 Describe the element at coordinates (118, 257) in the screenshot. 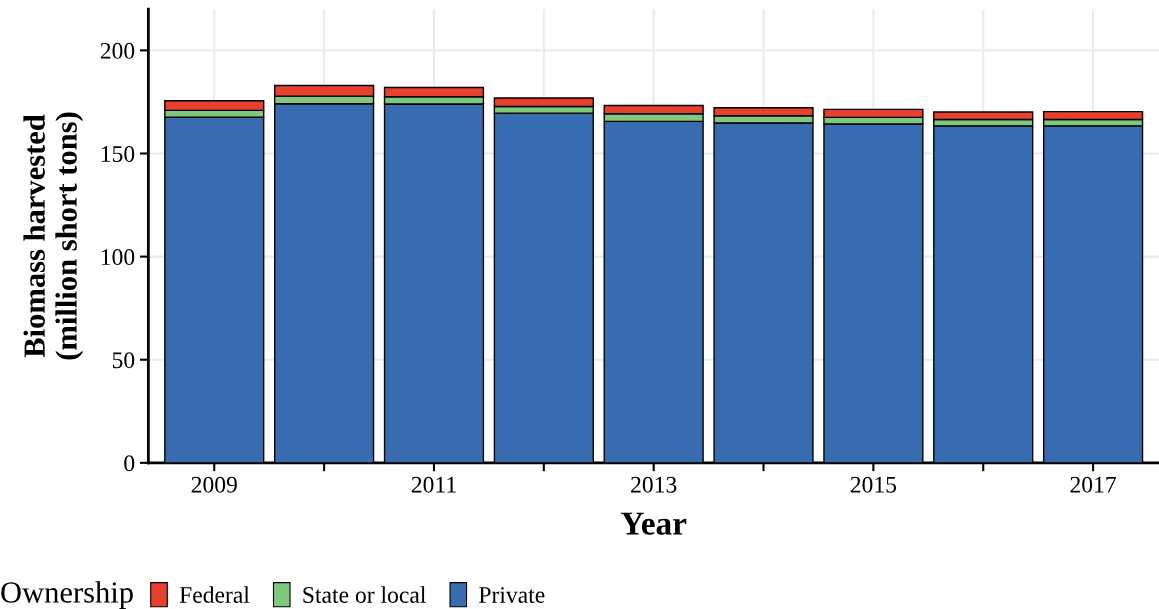

I see `y-tick-label: 100` at that location.